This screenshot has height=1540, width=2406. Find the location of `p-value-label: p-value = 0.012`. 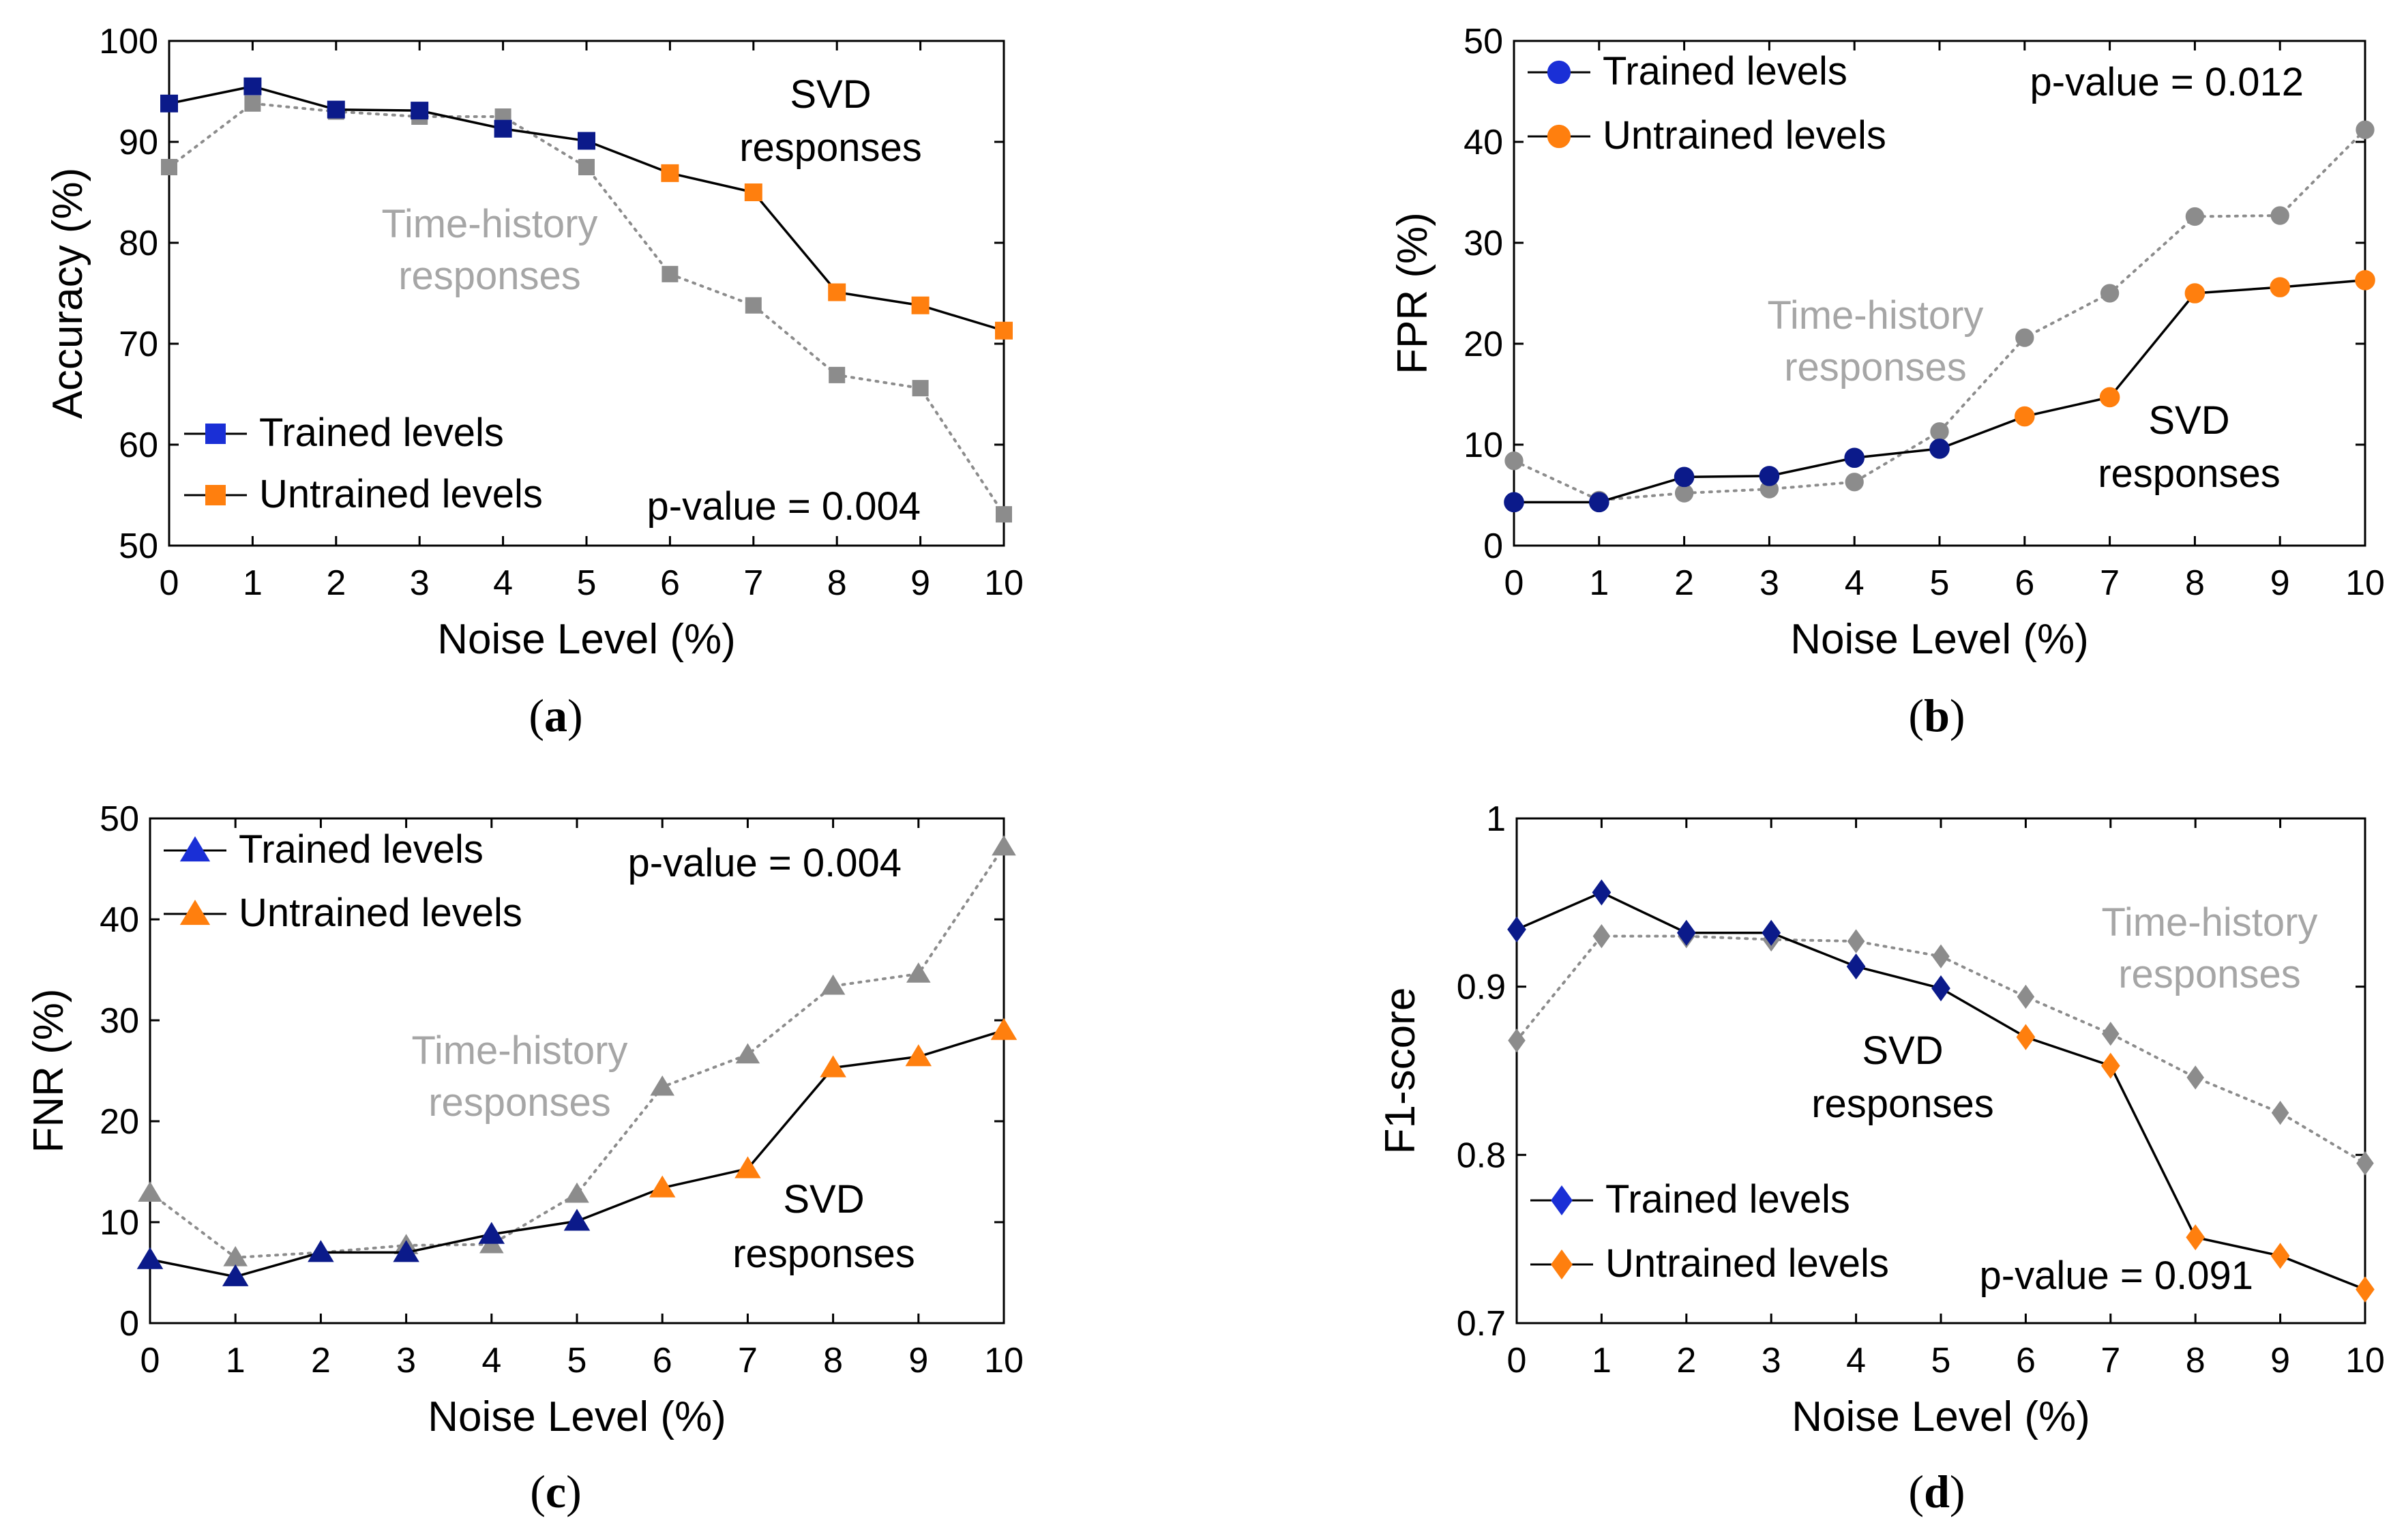

p-value-label: p-value = 0.012 is located at coordinates (2167, 82).